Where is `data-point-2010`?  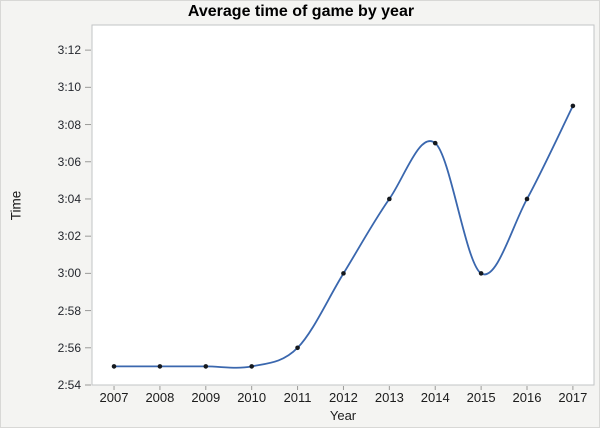 data-point-2010 is located at coordinates (251, 366).